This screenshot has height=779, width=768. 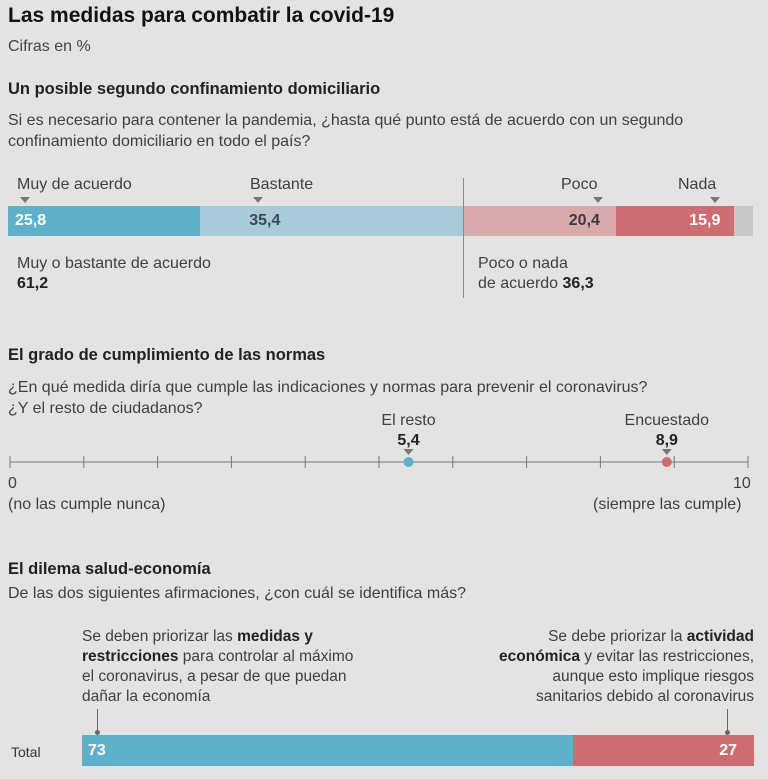 I want to click on marker-value-el-resto: 5,4, so click(x=408, y=440).